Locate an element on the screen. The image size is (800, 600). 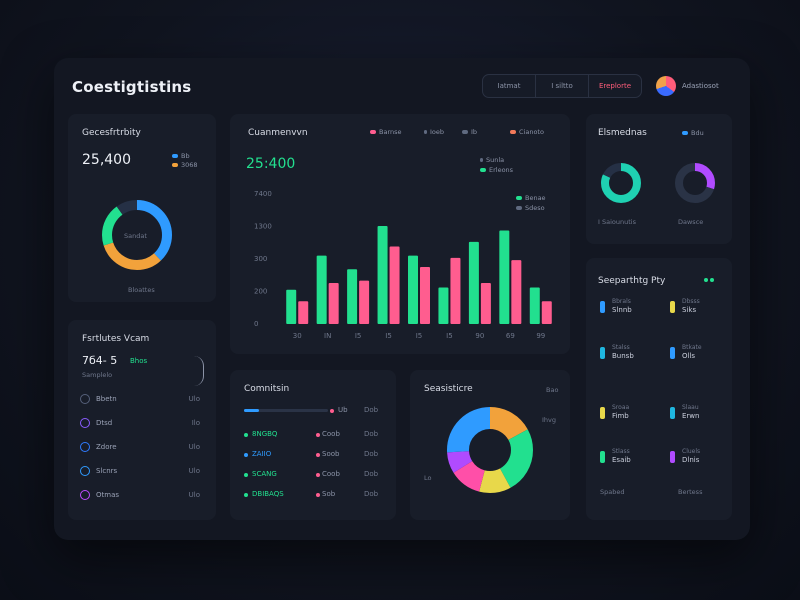
bar-legend-6: Erleons is located at coordinates (496, 170).